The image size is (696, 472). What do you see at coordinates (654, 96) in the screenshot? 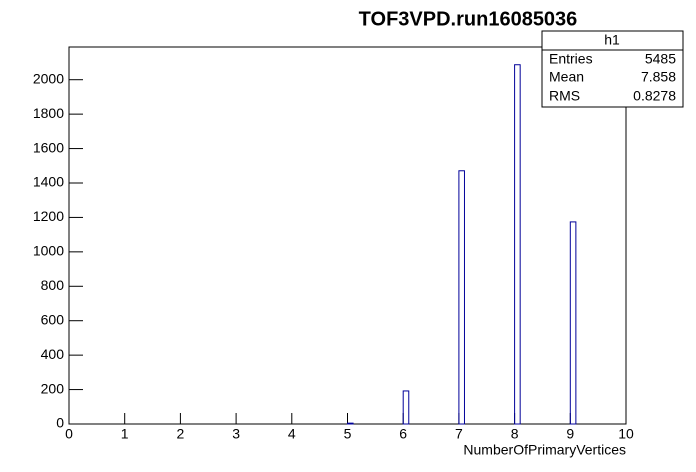
I see `stats-value: 0.8278` at bounding box center [654, 96].